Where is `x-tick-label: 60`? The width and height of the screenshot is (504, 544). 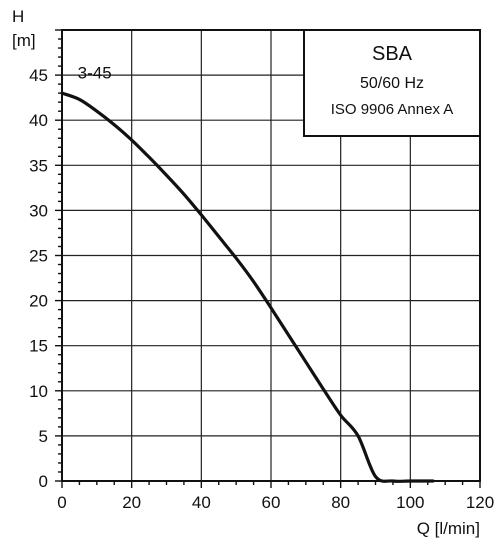 x-tick-label: 60 is located at coordinates (271, 502).